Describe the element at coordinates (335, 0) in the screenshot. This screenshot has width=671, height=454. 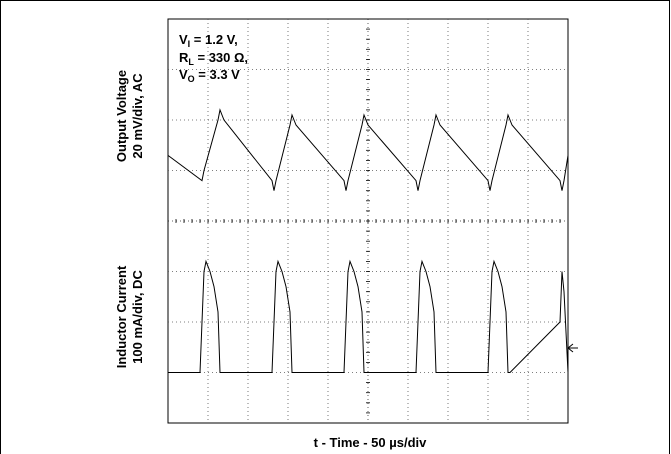
I see `frame-top-border` at that location.